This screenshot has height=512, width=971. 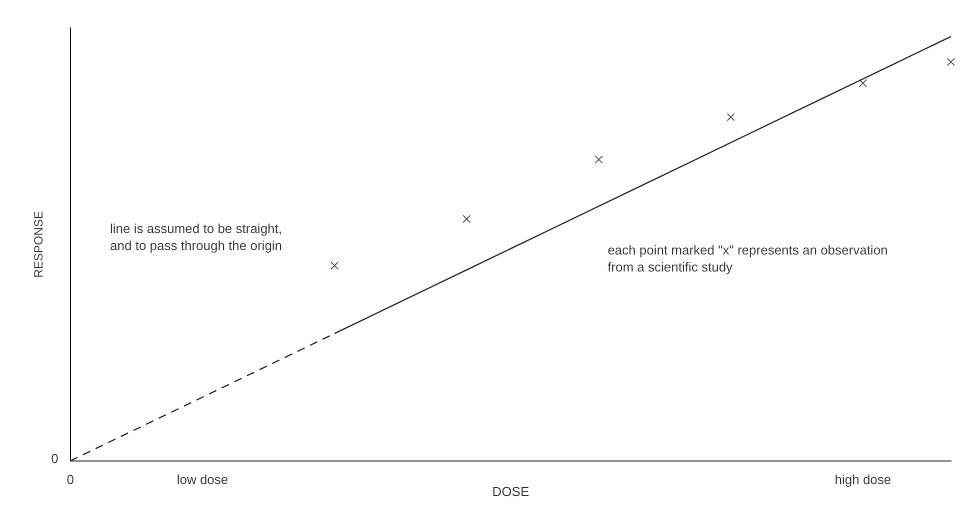 I want to click on x-tick-label: high dose, so click(x=863, y=480).